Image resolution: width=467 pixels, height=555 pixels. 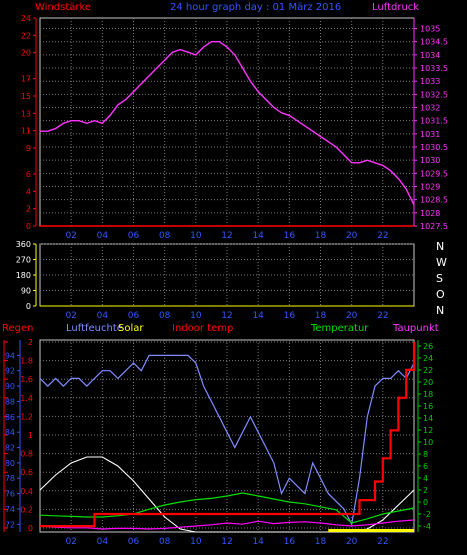 What do you see at coordinates (425, 478) in the screenshot?
I see `p3-temperature-tick-4: 4` at bounding box center [425, 478].